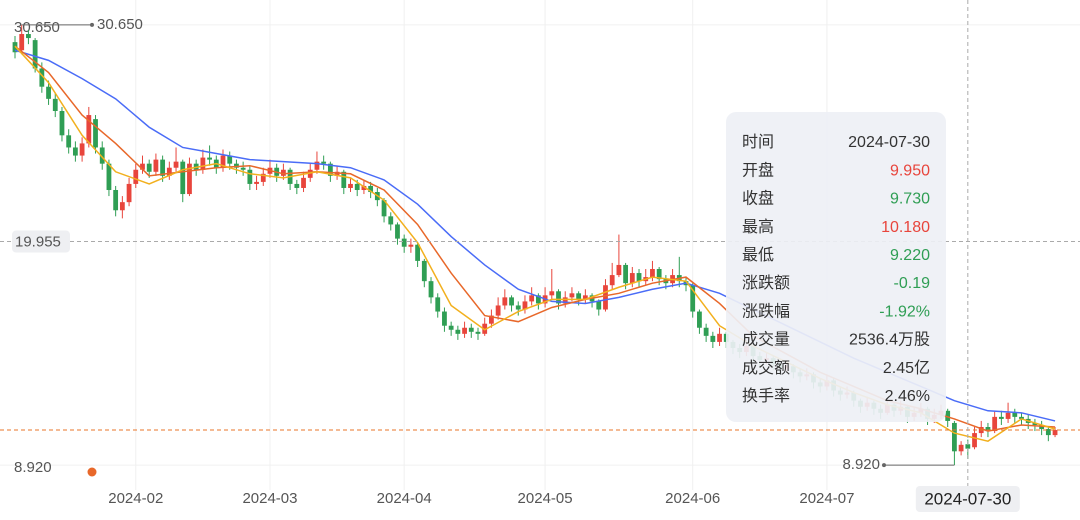 The image size is (1080, 520). Describe the element at coordinates (904, 311) in the screenshot. I see `tooltip-value: -1.92%` at that location.